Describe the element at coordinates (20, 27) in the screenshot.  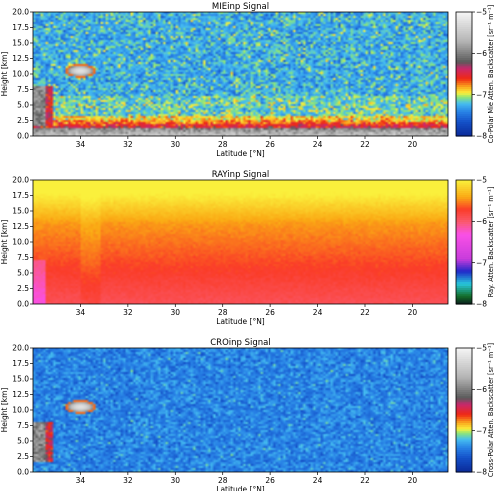
I see `y-tick-label: 17.5` at that location.